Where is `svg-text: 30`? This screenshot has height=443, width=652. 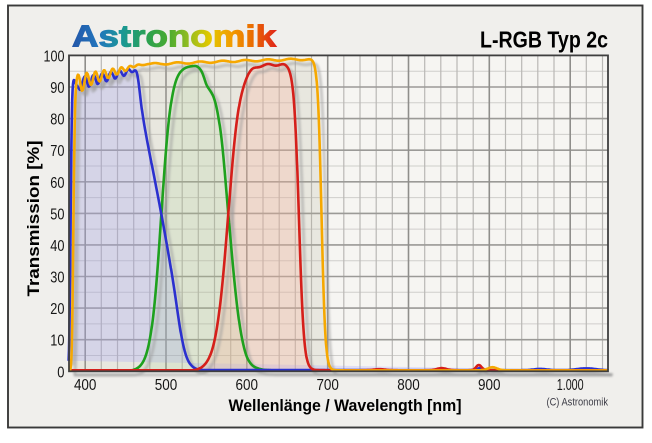
svg-text: 30 is located at coordinates (57, 278).